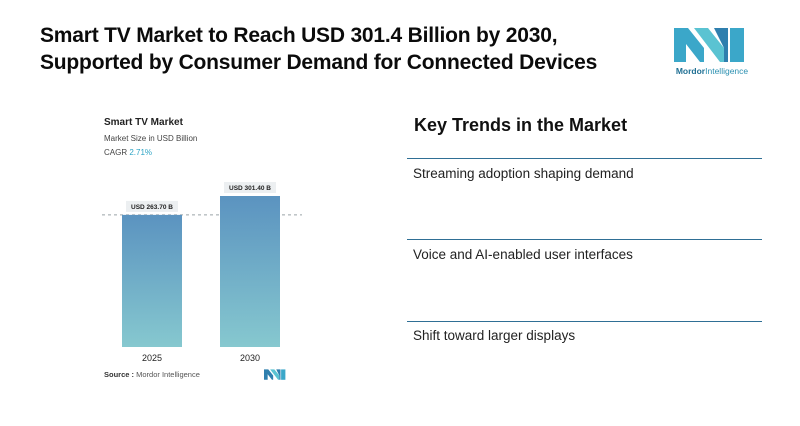  I want to click on data-label-bg-2025, so click(152, 206).